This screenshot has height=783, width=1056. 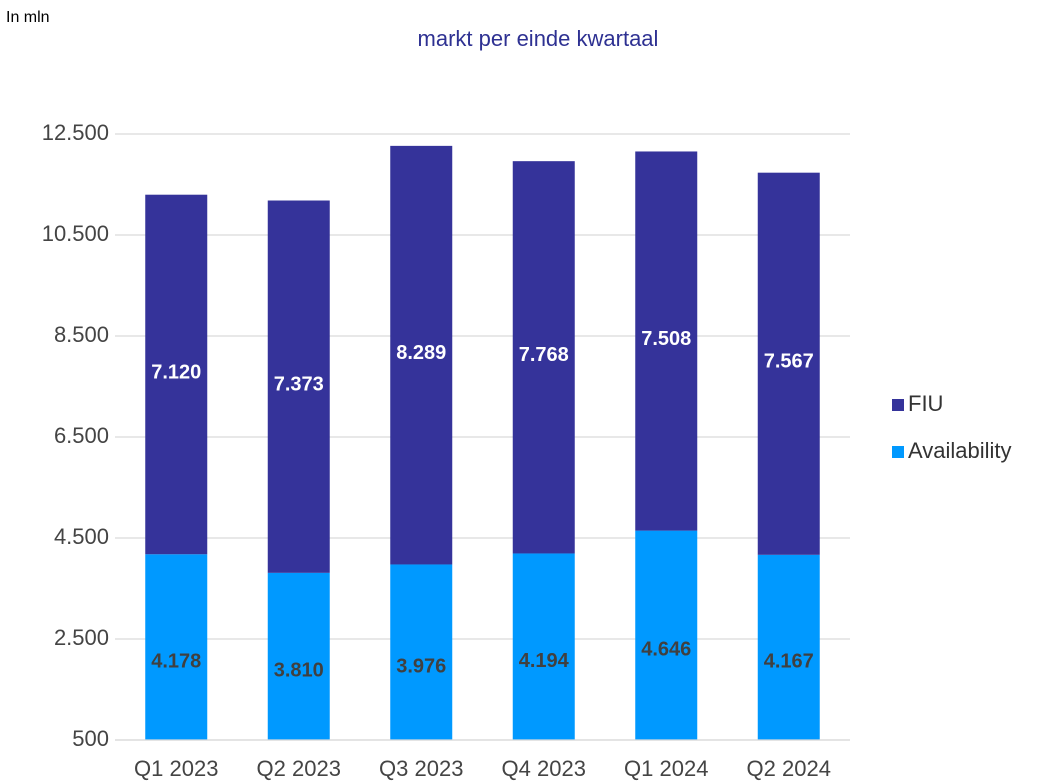 What do you see at coordinates (666, 768) in the screenshot?
I see `x-tick-label: Q1 2024` at bounding box center [666, 768].